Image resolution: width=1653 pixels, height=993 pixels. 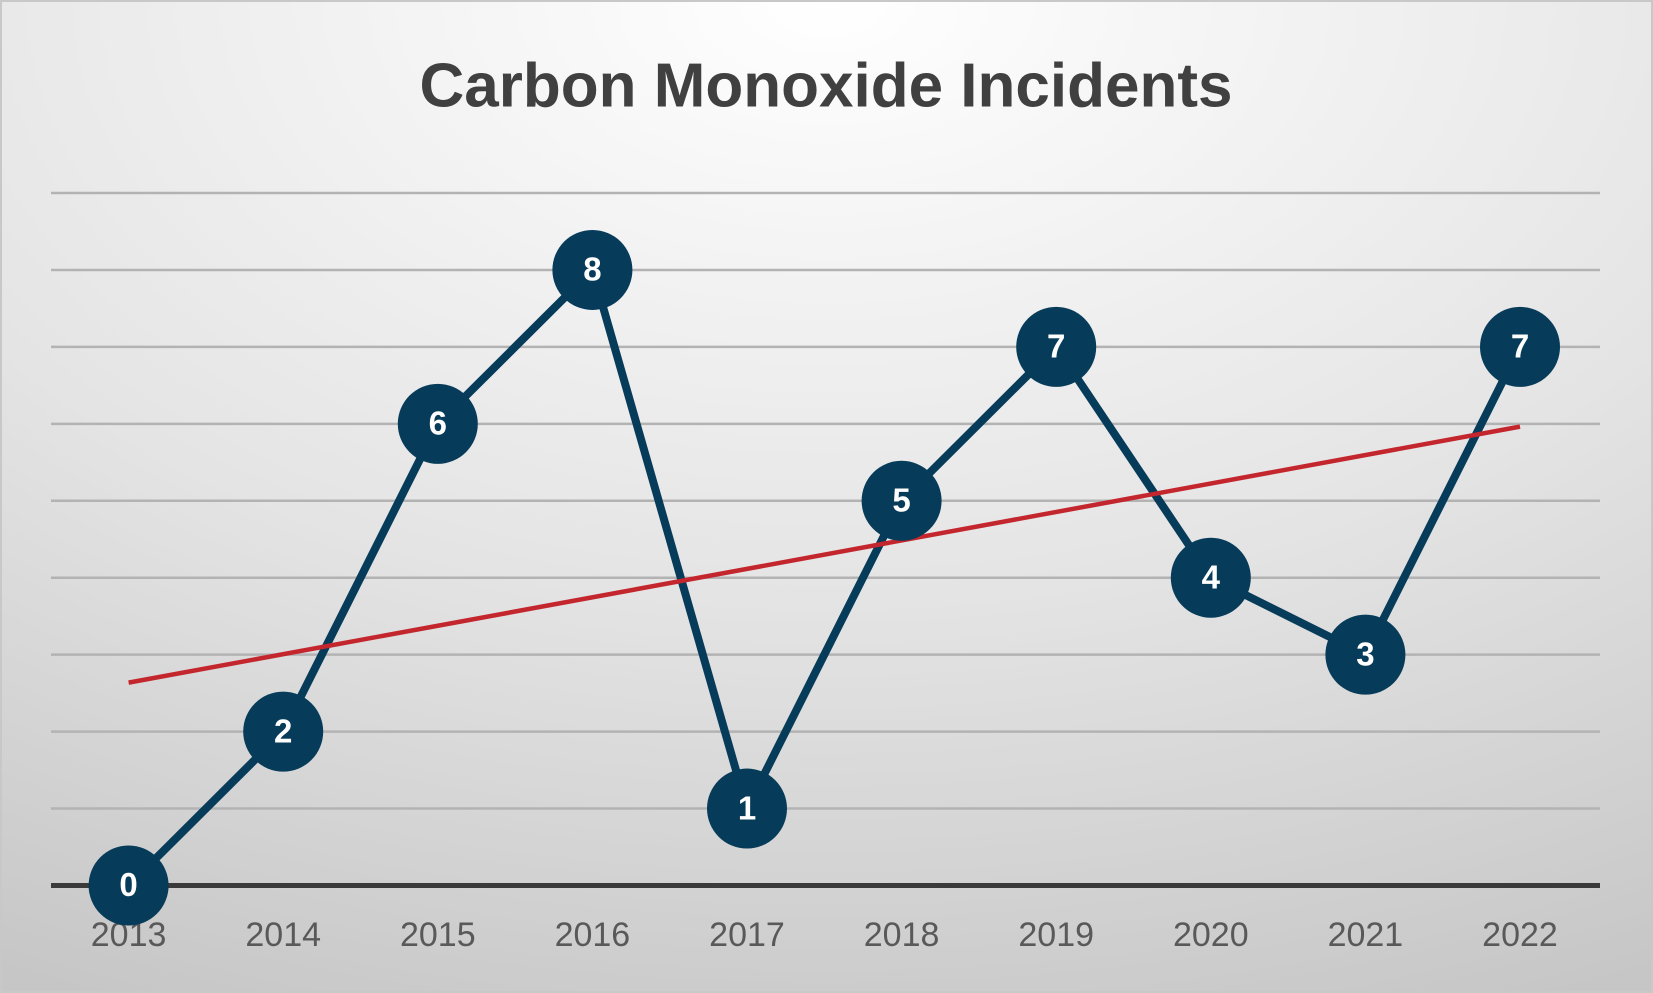 I want to click on x-tick-label: 2018, so click(x=902, y=935).